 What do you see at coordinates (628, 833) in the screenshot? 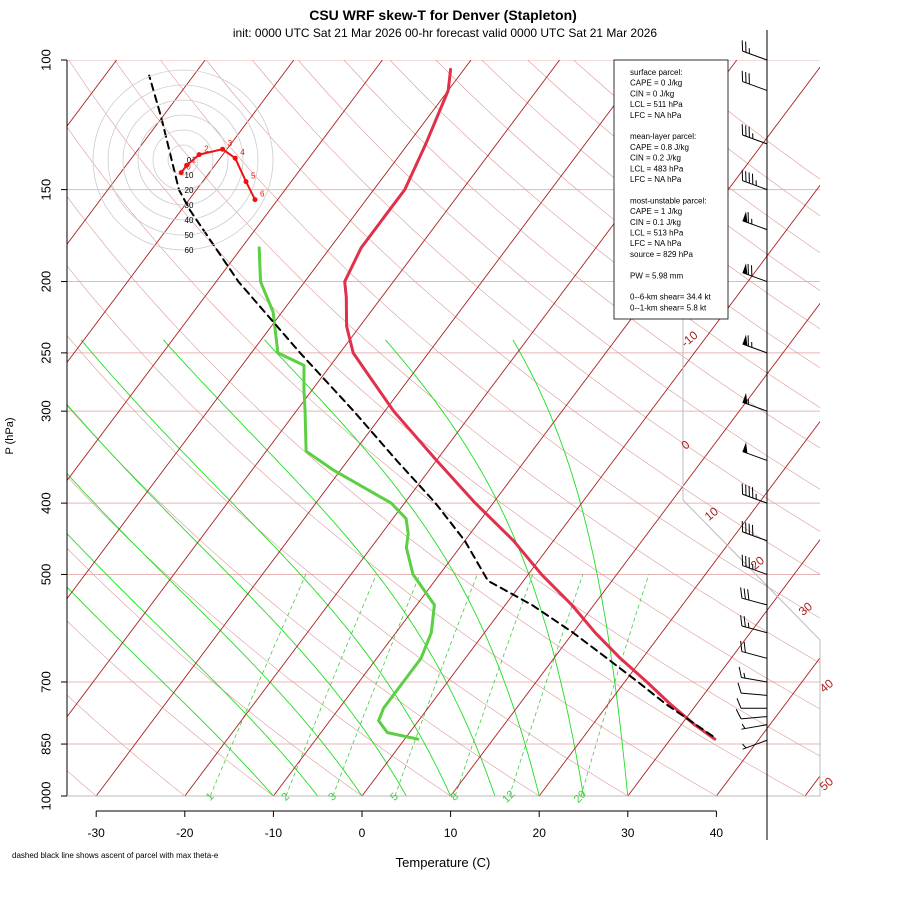
I see `x-tick-label: 30` at bounding box center [628, 833].